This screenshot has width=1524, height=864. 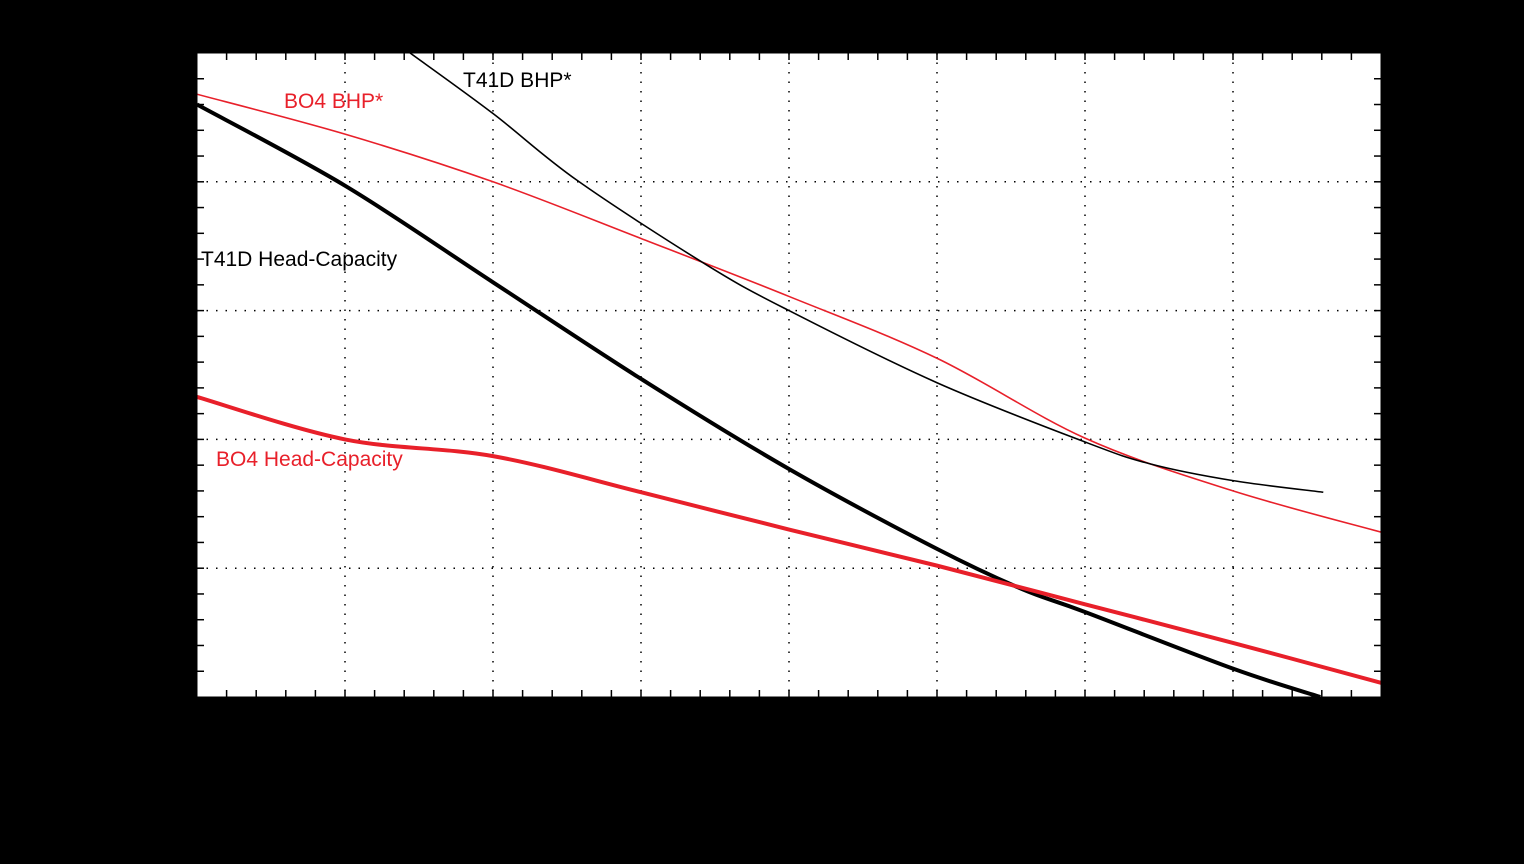 I want to click on label-t41d-bhp: T41D BHP*, so click(x=517, y=80).